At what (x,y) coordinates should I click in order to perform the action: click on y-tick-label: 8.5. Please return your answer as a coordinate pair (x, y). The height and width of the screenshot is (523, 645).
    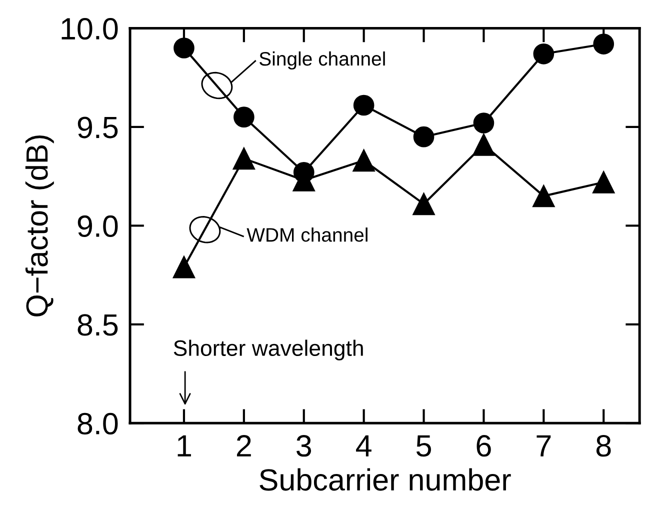
    Looking at the image, I should click on (98, 325).